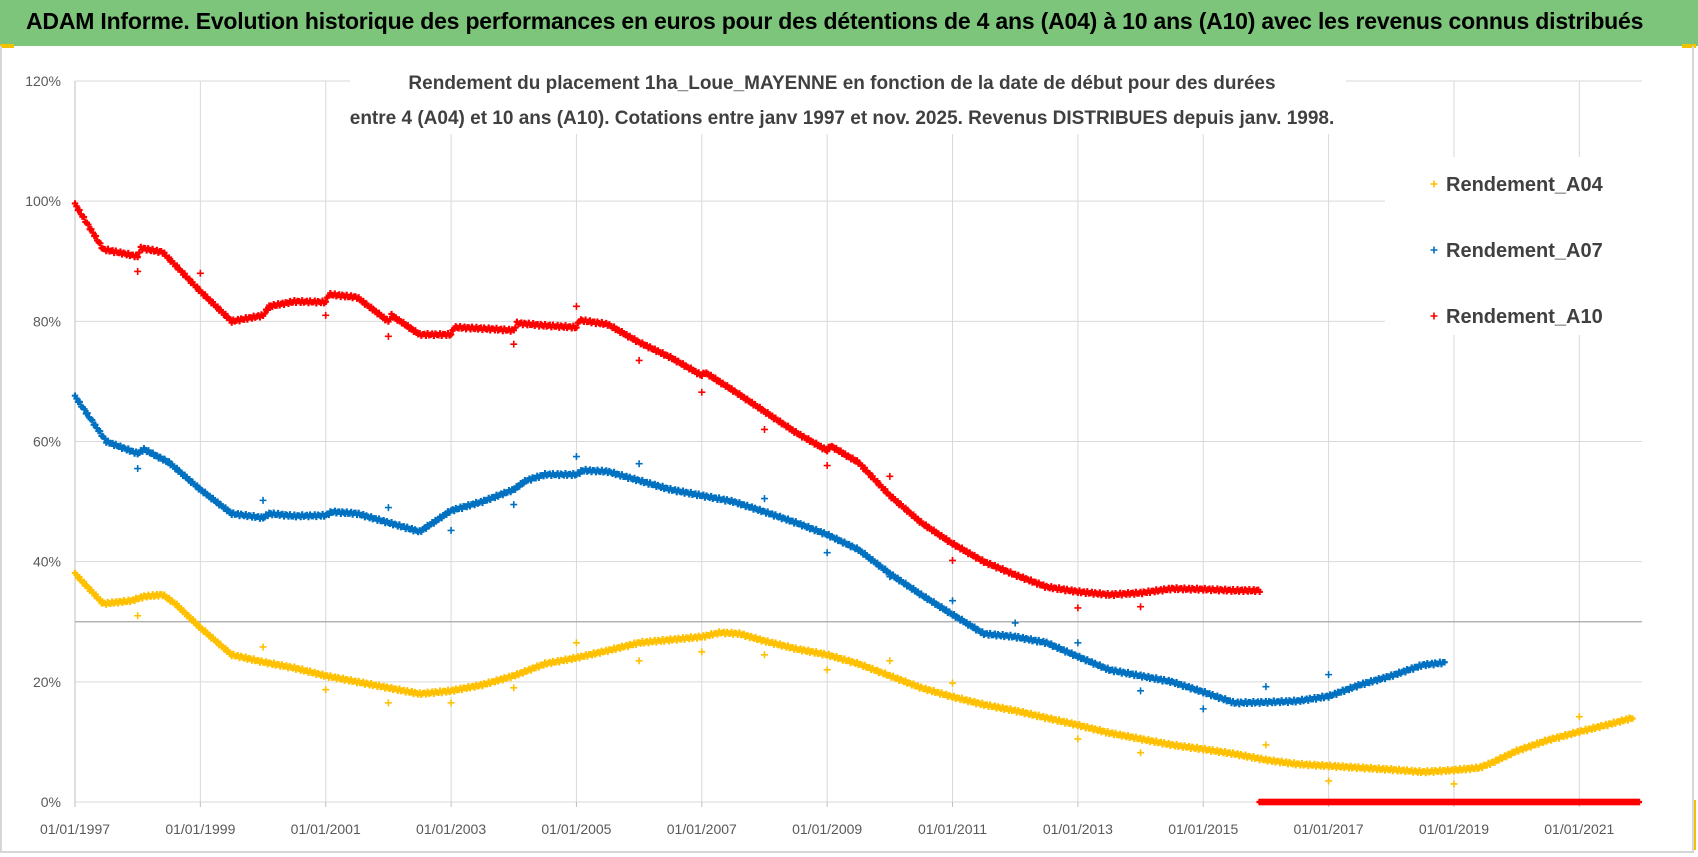 The image size is (1698, 857). What do you see at coordinates (1203, 829) in the screenshot?
I see `x-tick-label: 01/01/2015` at bounding box center [1203, 829].